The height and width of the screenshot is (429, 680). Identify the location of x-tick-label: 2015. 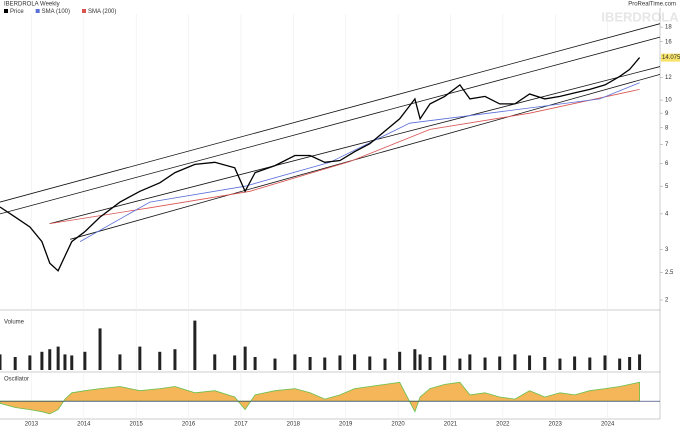
(137, 425).